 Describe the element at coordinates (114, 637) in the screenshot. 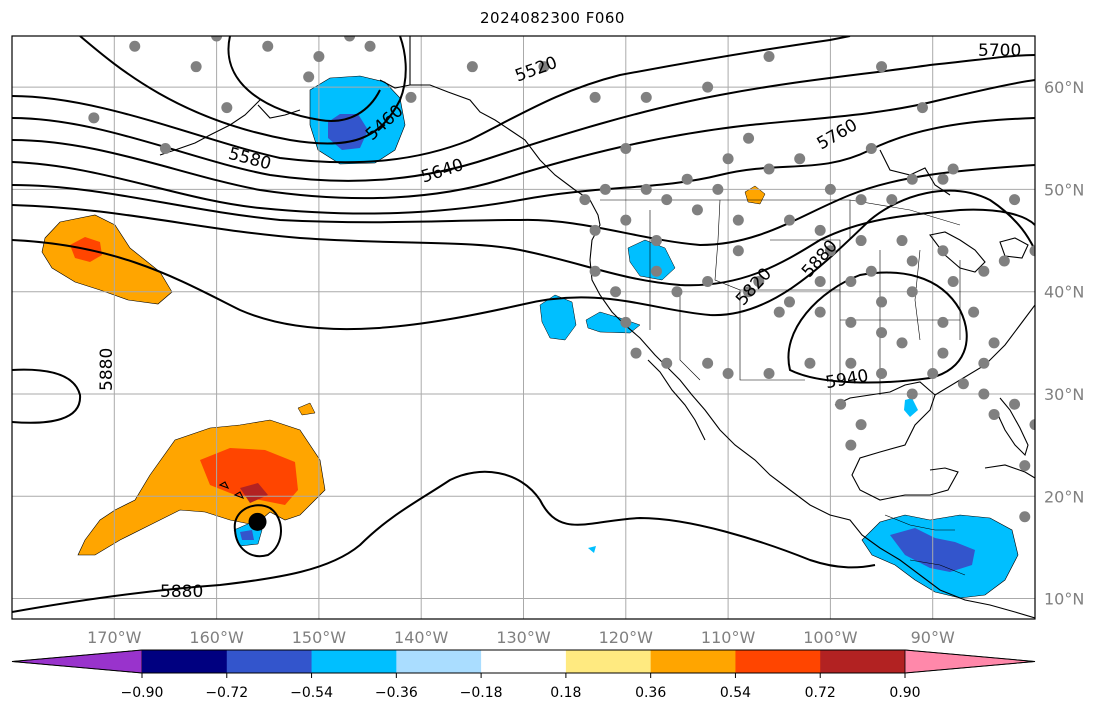

I see `lon-tick-label: 170°W` at that location.